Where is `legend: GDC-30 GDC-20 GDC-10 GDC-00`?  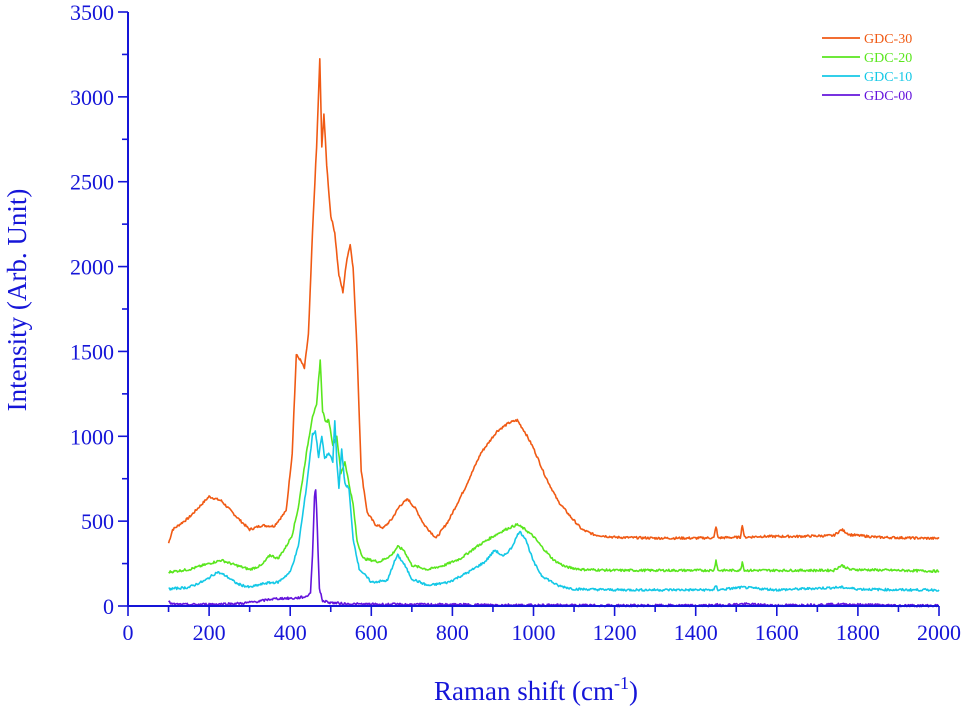 legend: GDC-30 GDC-20 GDC-10 GDC-00 is located at coordinates (867, 68).